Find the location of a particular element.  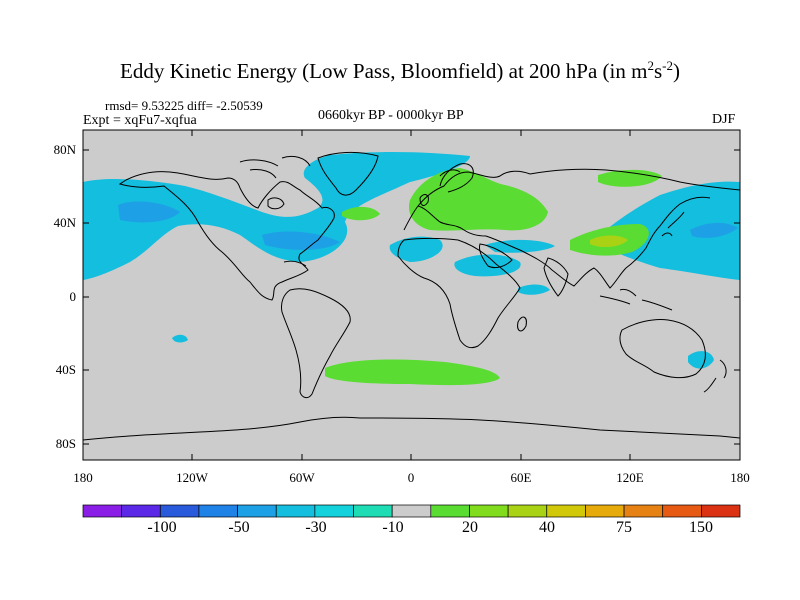

season-label: DJF is located at coordinates (724, 119).